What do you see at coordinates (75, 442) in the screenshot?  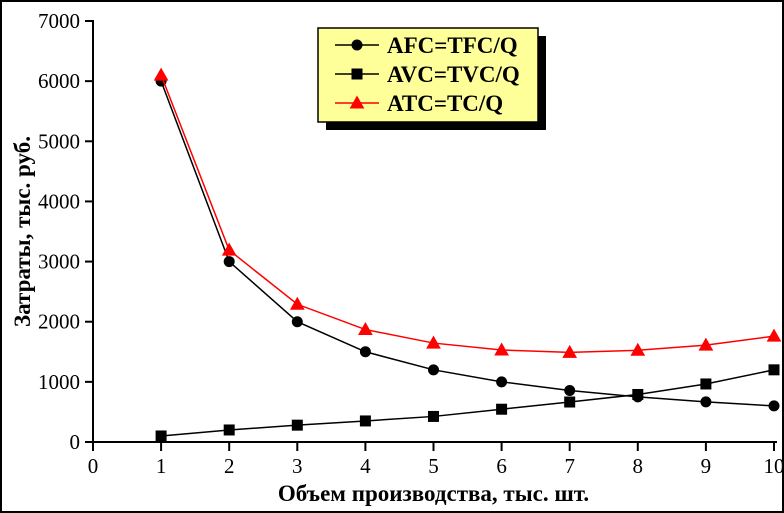 I see `y-tick-label: 0` at bounding box center [75, 442].